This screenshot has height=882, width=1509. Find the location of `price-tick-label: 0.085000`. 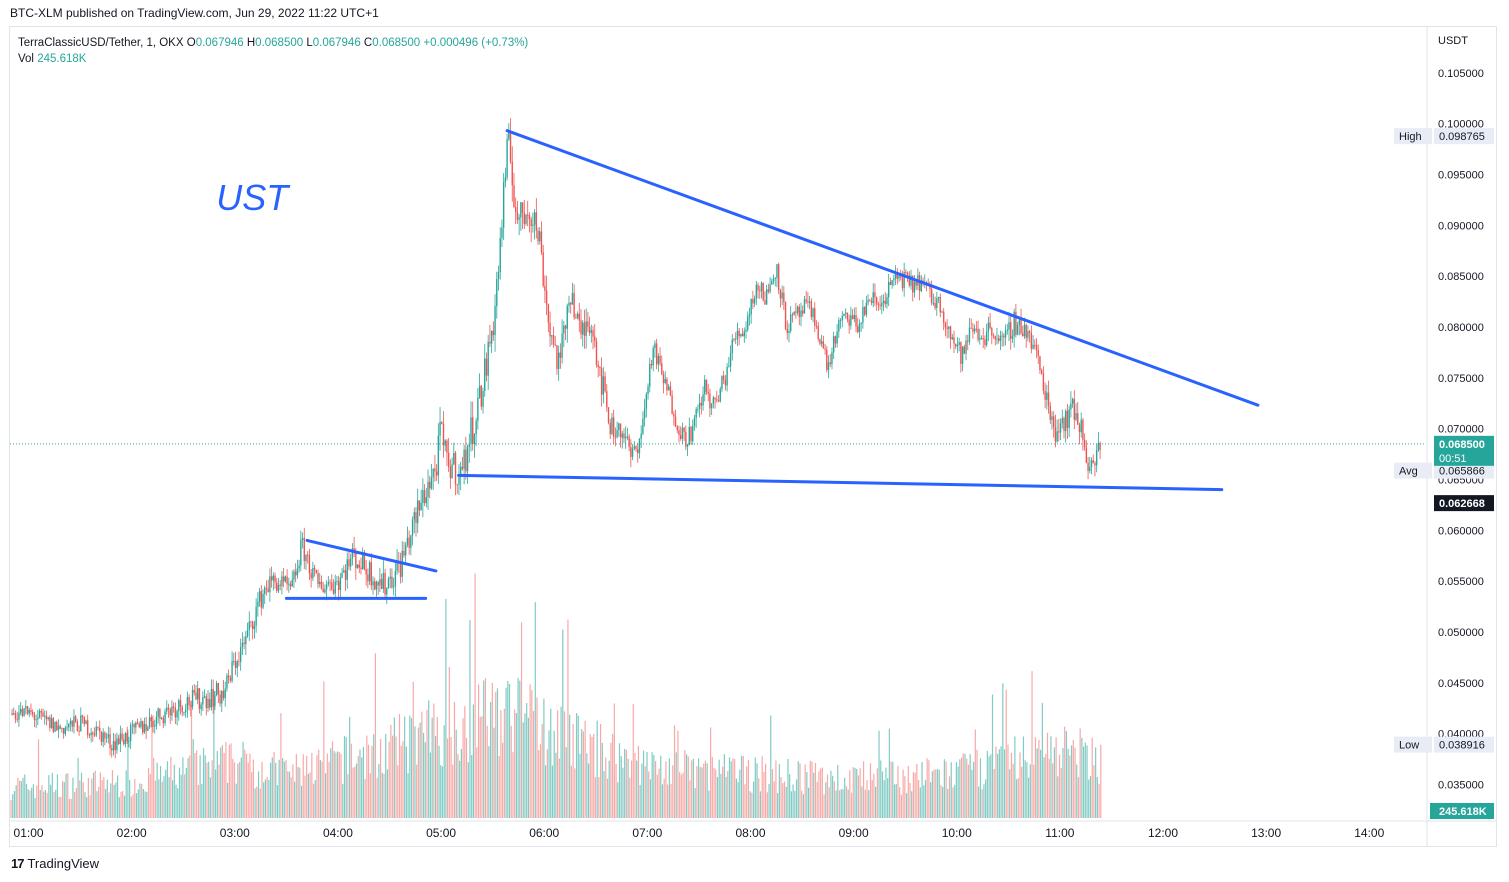

price-tick-label: 0.085000 is located at coordinates (1461, 277).